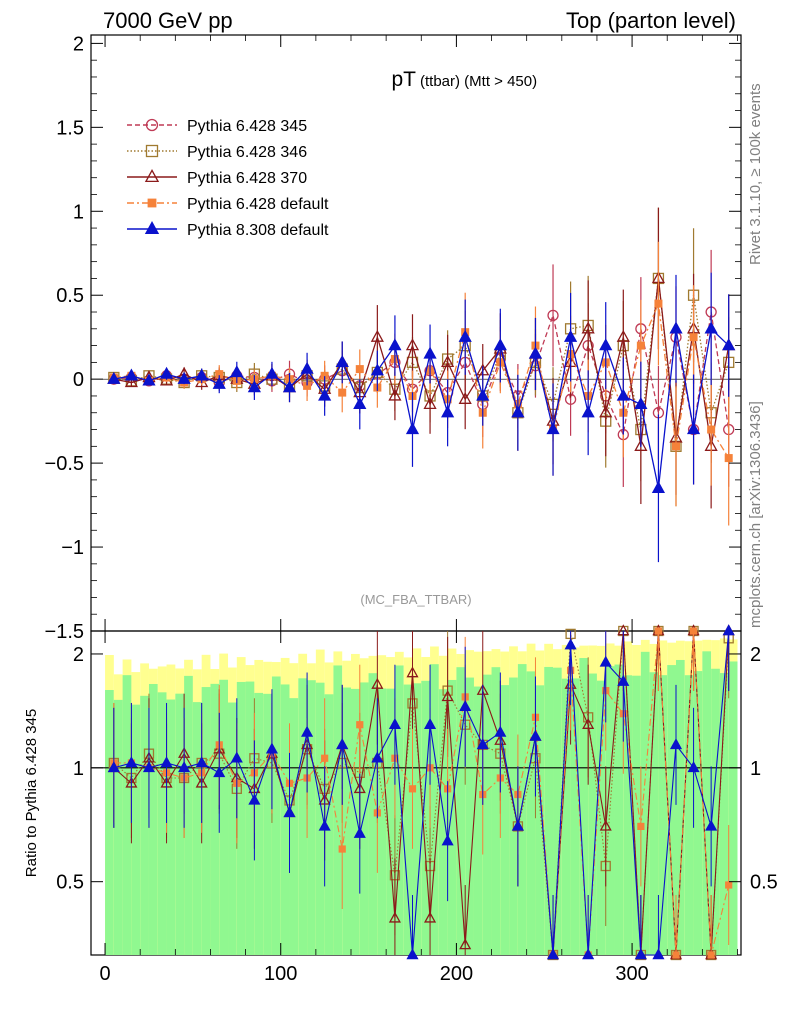 Image resolution: width=786 pixels, height=1024 pixels. I want to click on legend-label: Pythia 6.428 default, so click(258, 204).